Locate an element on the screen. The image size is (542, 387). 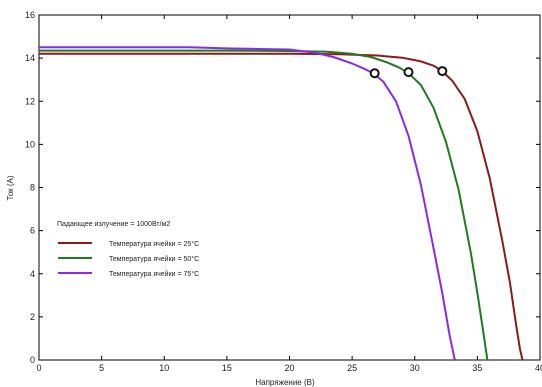
x-tick-label: 0 is located at coordinates (38, 368).